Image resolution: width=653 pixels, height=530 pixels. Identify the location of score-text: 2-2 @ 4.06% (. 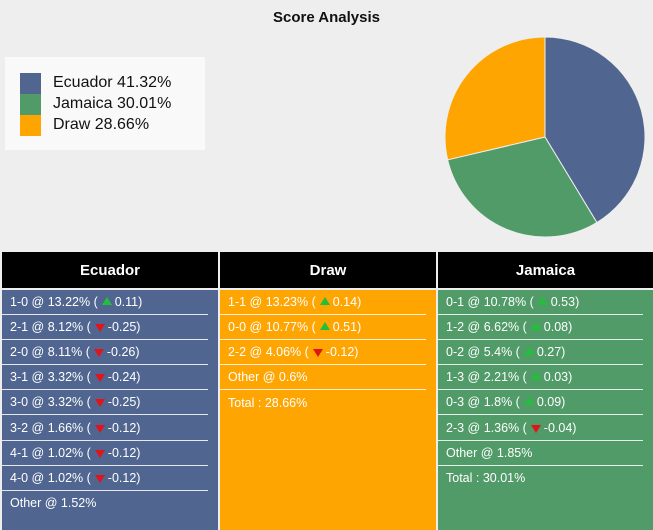
(268, 352).